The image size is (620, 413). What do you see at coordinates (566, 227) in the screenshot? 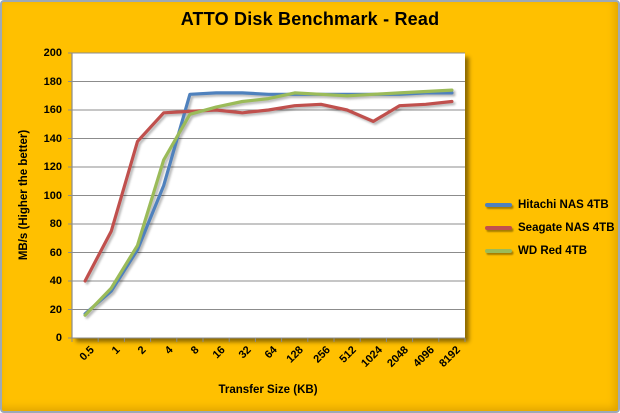
I see `legend-label: Seagate NAS 4TB` at bounding box center [566, 227].